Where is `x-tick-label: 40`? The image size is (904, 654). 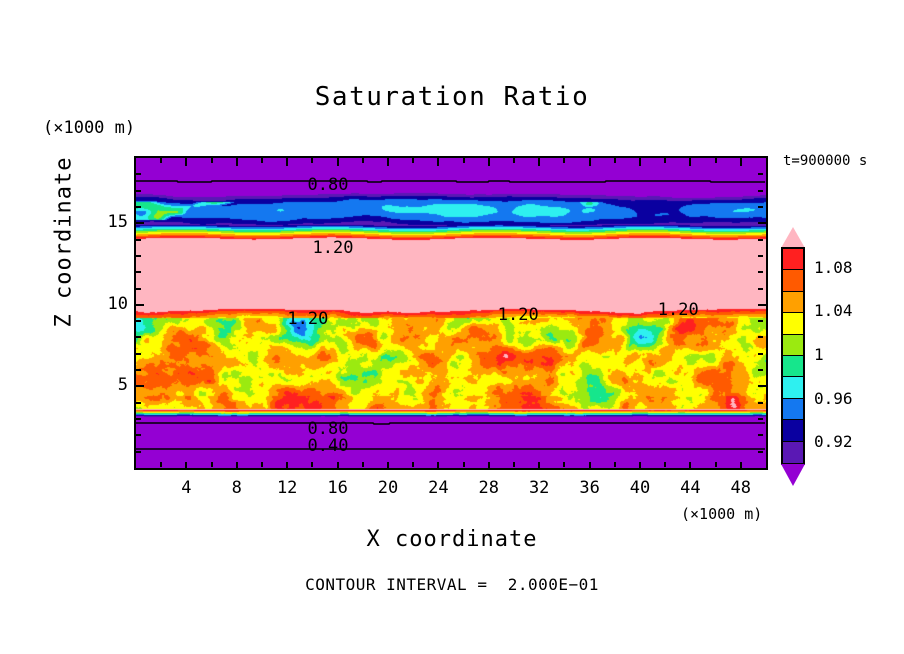
x-tick-label: 40 is located at coordinates (640, 488).